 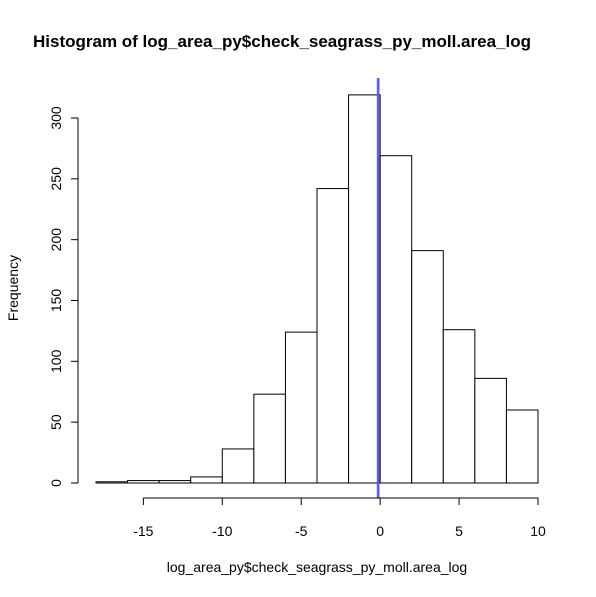 I want to click on x-tick-label-2: -5, so click(x=301, y=531).